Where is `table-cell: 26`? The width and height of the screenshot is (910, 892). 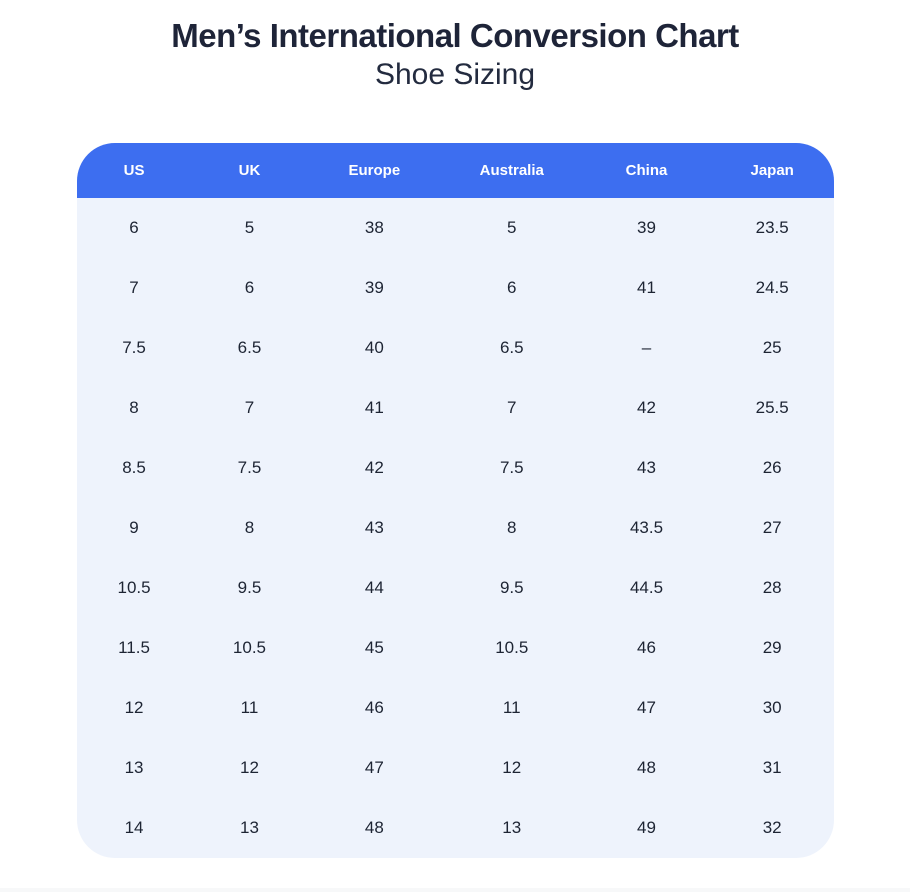
table-cell: 26 is located at coordinates (772, 467).